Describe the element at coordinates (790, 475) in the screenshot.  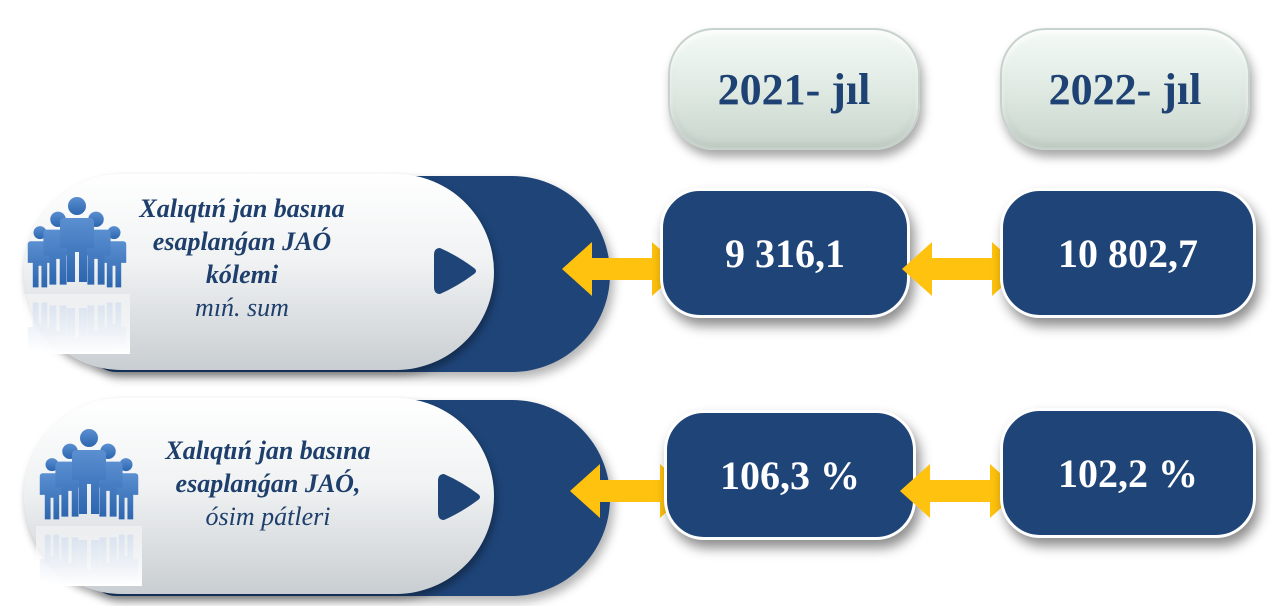
I see `value-2021-row-2: 106,3 %` at that location.